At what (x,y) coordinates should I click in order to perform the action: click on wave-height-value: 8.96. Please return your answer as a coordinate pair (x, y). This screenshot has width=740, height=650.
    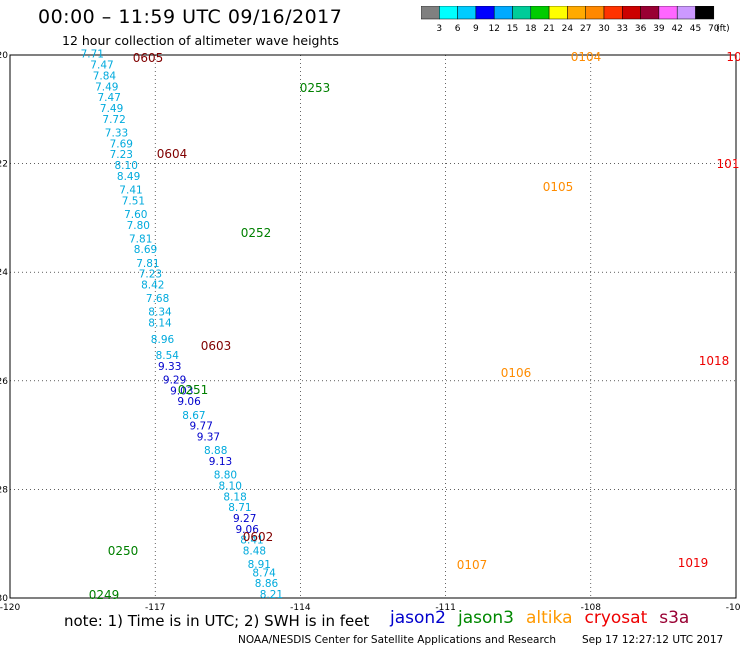
    Looking at the image, I should click on (163, 340).